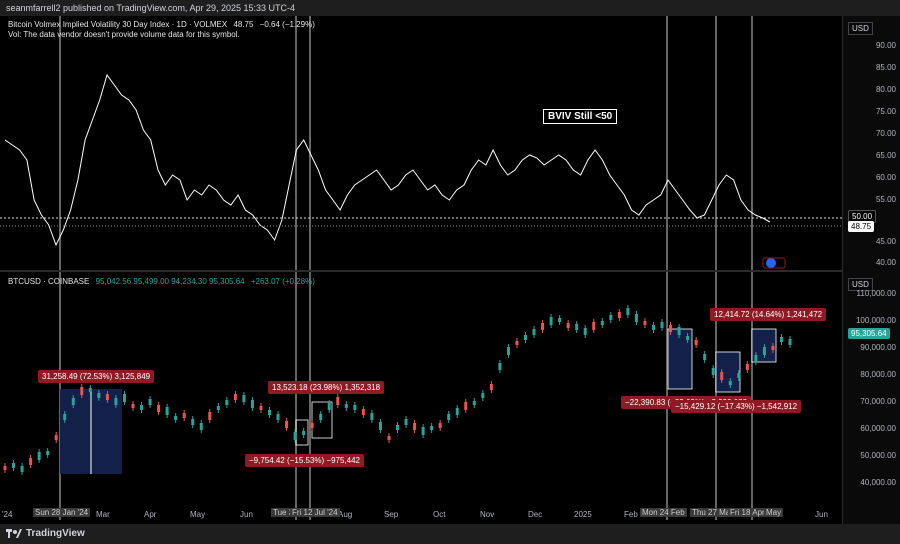 This screenshot has height=544, width=900. I want to click on btc-change: +263.07 (+0.28%), so click(282, 281).